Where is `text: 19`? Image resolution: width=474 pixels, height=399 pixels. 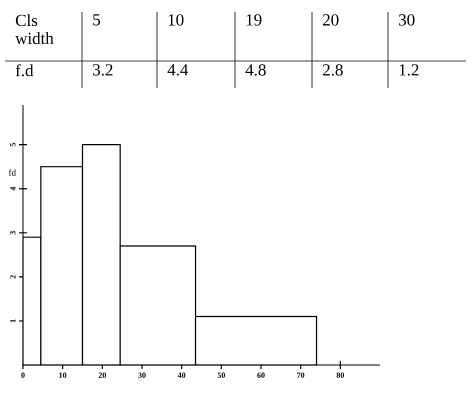 text: 19 is located at coordinates (254, 20).